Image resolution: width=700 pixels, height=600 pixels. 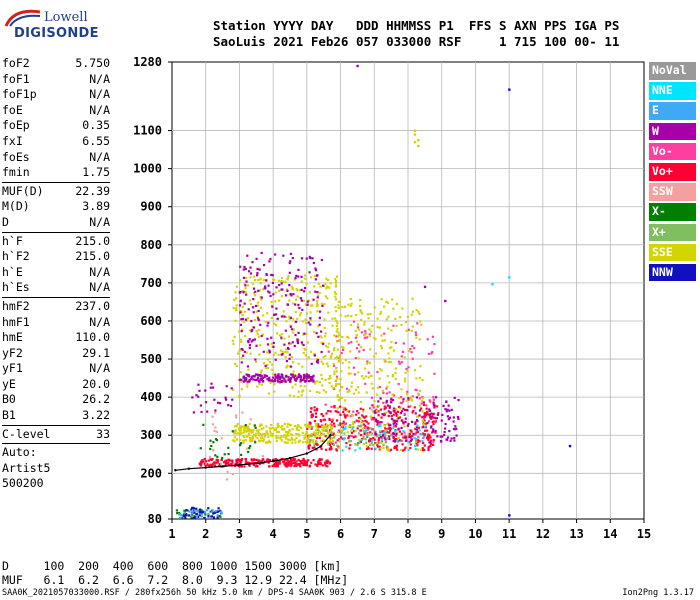 I want to click on param-row: h`F2 215.0, so click(x=56, y=257).